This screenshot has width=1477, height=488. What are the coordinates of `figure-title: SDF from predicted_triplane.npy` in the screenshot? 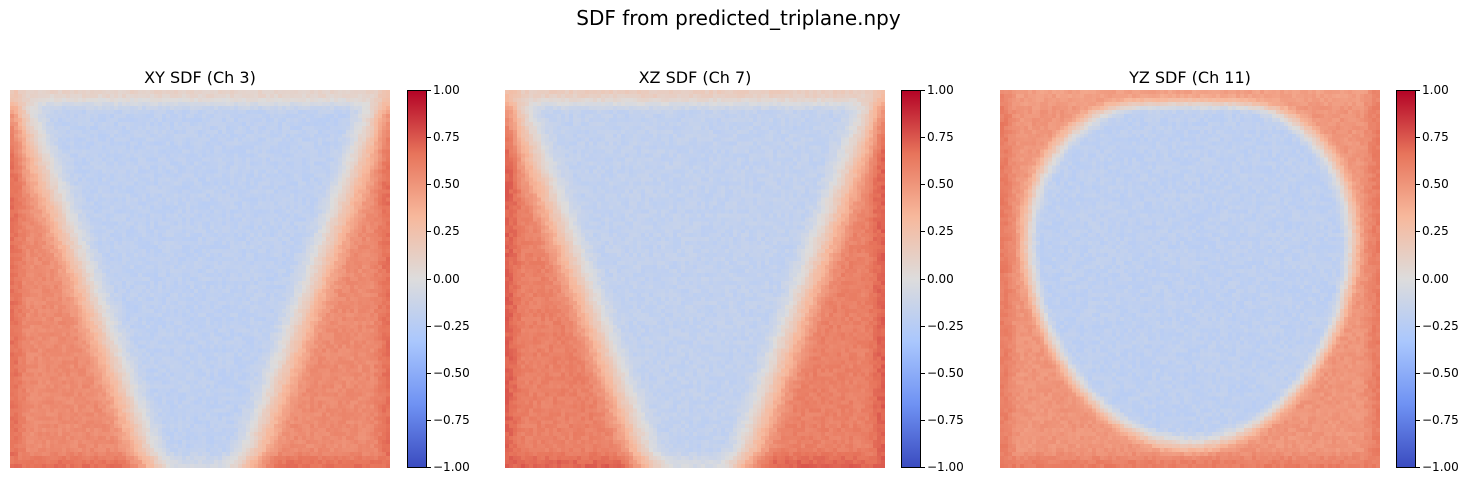 It's located at (738, 18).